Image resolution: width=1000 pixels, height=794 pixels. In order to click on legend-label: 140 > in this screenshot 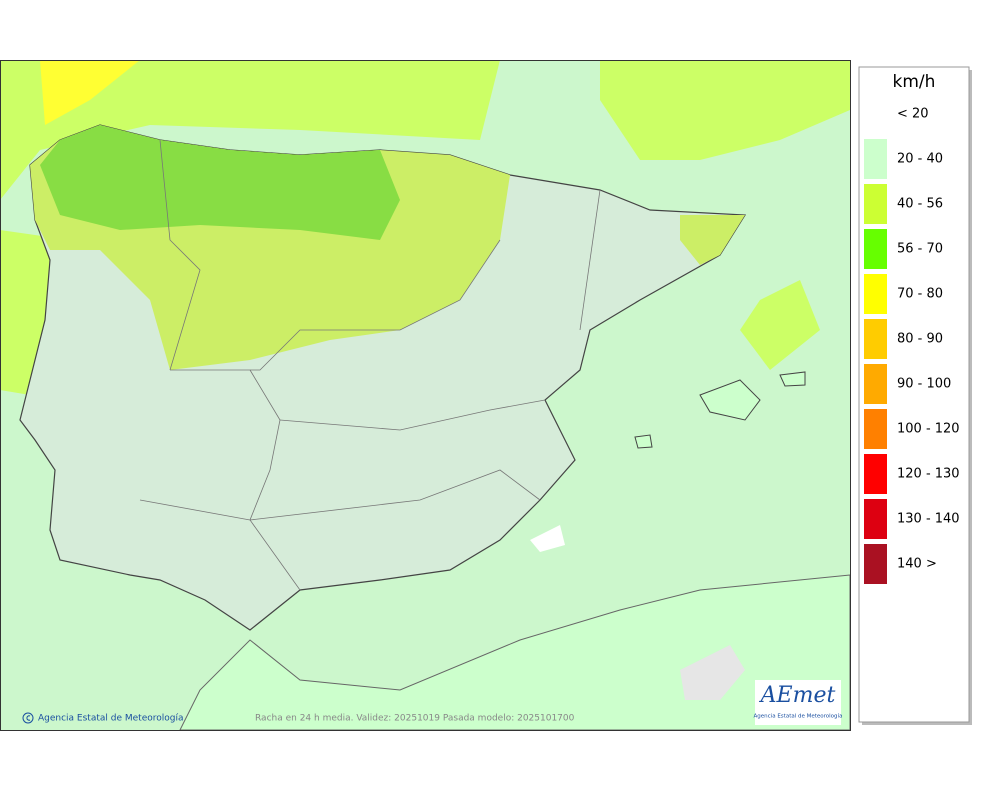, I will do `click(917, 564)`.